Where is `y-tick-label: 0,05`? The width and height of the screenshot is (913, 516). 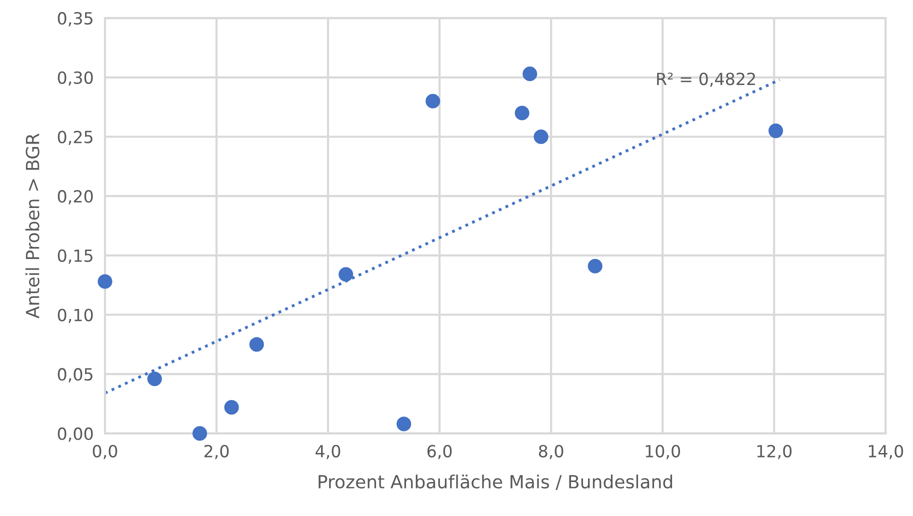 y-tick-label: 0,05 is located at coordinates (75, 375).